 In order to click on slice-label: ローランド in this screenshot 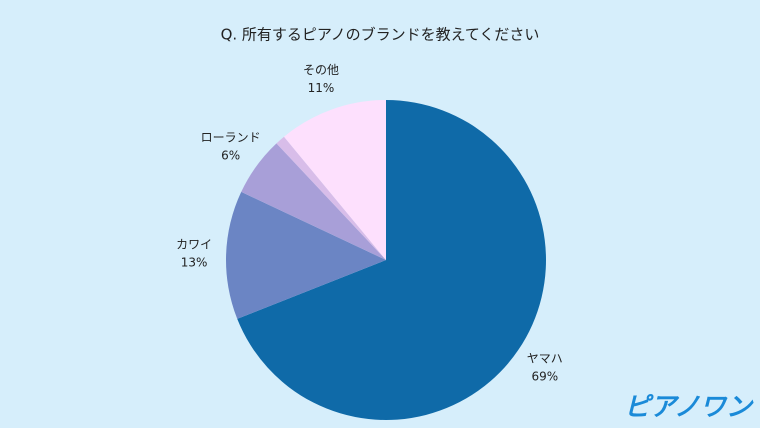, I will do `click(231, 138)`.